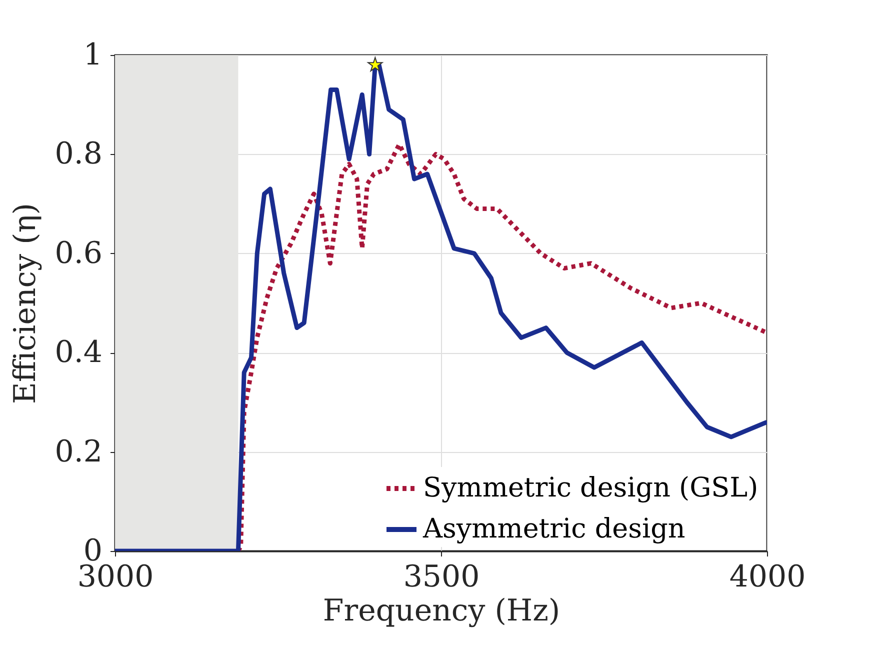  What do you see at coordinates (78, 154) in the screenshot?
I see `y-tick-label: 0.8` at bounding box center [78, 154].